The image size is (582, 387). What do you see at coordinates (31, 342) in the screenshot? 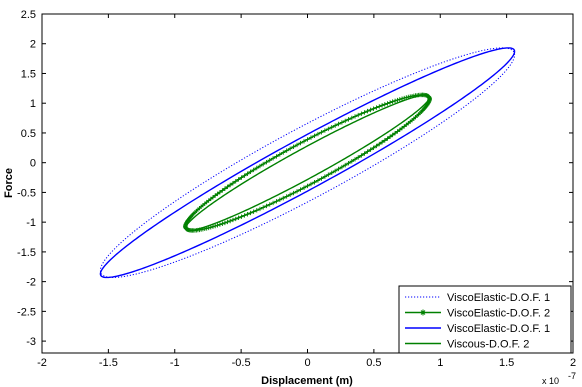
I see `y-tick-label: -3` at bounding box center [31, 342].